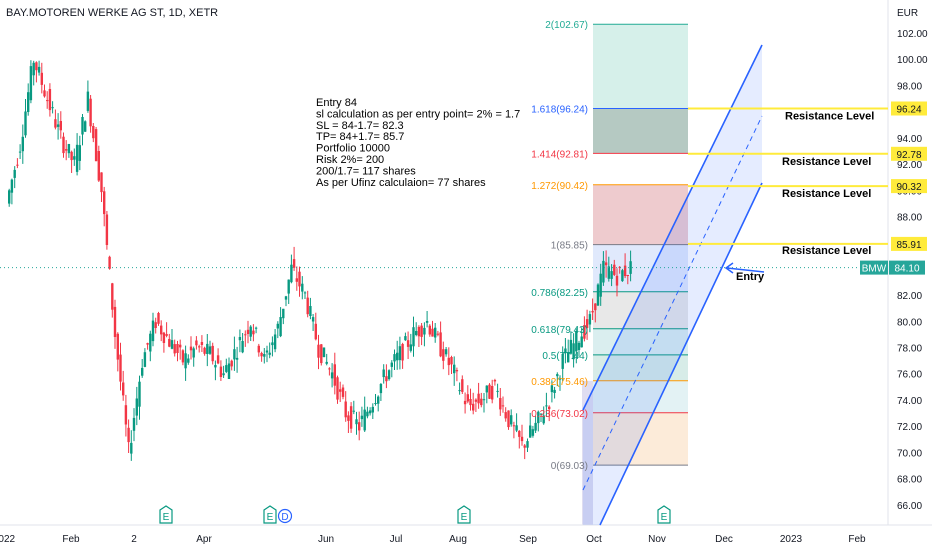 The image size is (932, 550). Describe the element at coordinates (909, 322) in the screenshot. I see `price-tick-label: 80.00` at that location.